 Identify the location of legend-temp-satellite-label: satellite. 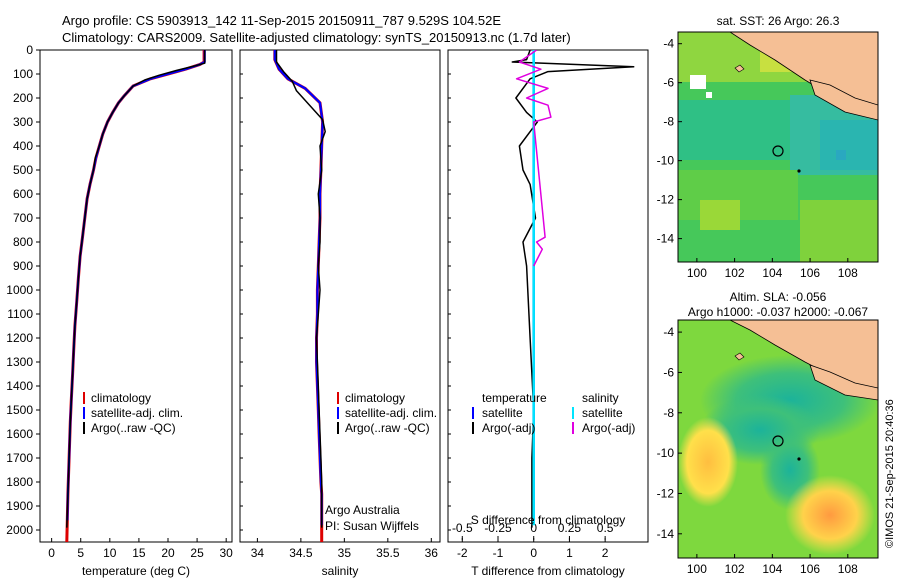
(502, 413).